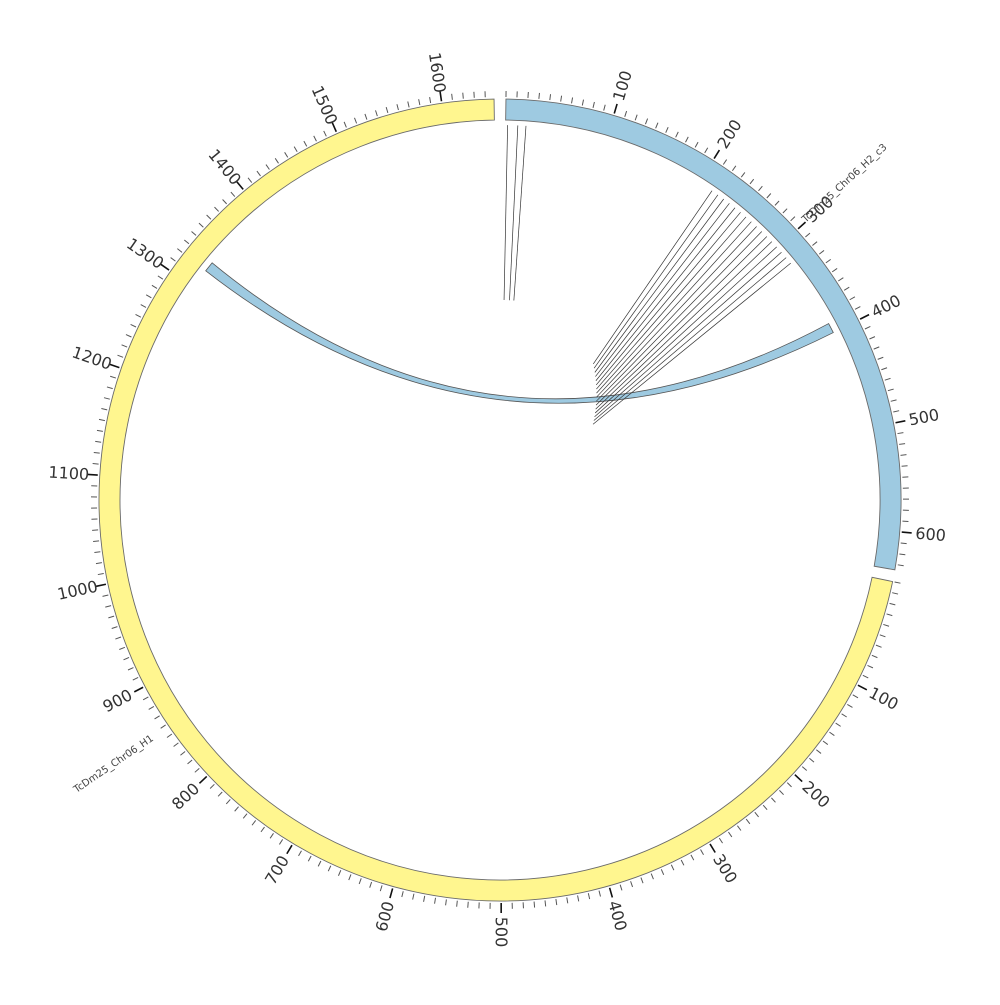  Describe the element at coordinates (725, 869) in the screenshot. I see `tick-label: 300` at that location.